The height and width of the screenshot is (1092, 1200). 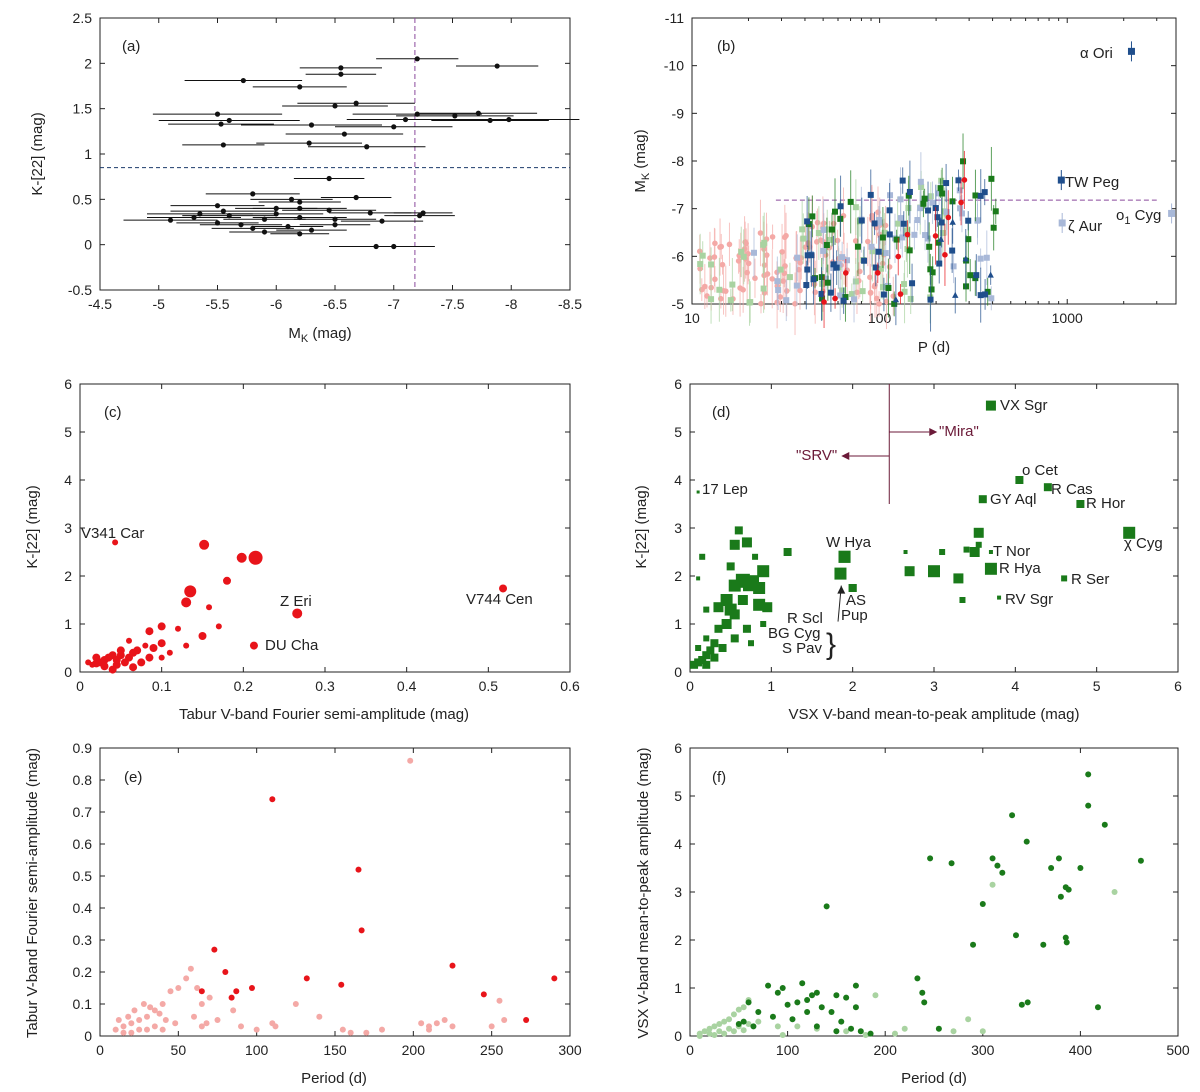 What do you see at coordinates (854, 615) in the screenshot?
I see `label-pup: Pup` at bounding box center [854, 615].